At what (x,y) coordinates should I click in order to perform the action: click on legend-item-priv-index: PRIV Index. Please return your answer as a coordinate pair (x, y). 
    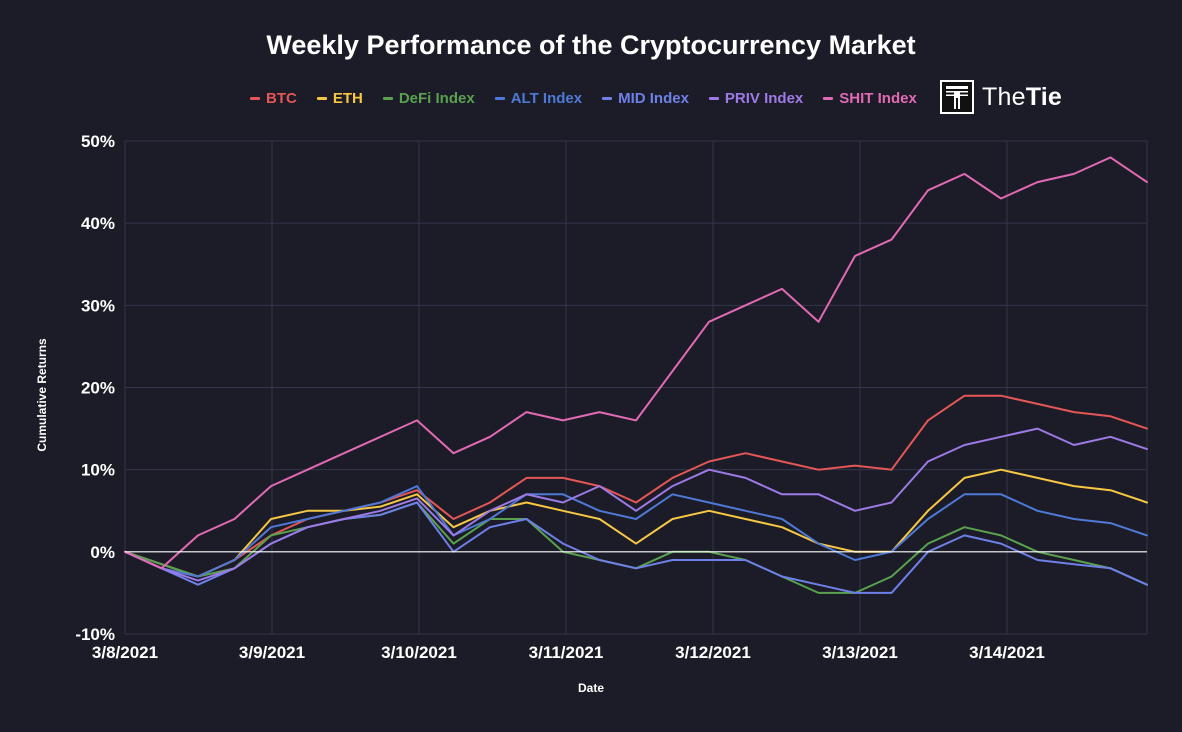
    Looking at the image, I should click on (756, 98).